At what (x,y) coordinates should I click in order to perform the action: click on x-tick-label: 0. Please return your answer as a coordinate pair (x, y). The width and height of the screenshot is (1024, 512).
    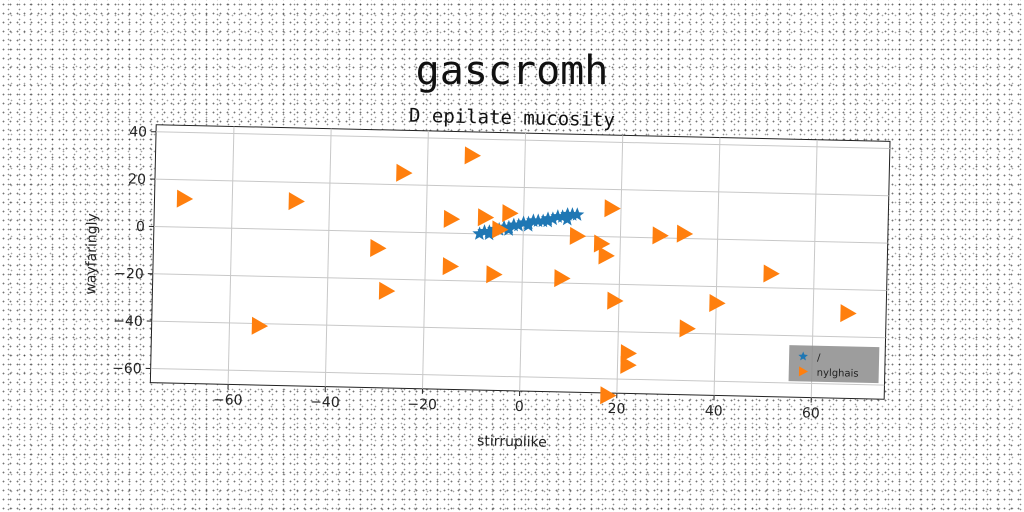
    Looking at the image, I should click on (519, 407).